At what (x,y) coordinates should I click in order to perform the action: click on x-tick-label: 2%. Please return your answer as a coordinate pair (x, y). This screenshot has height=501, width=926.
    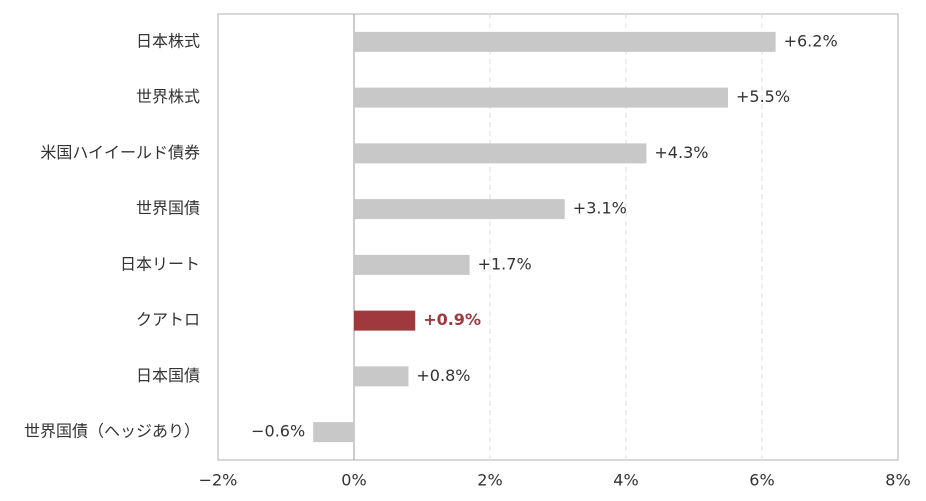
    Looking at the image, I should click on (489, 480).